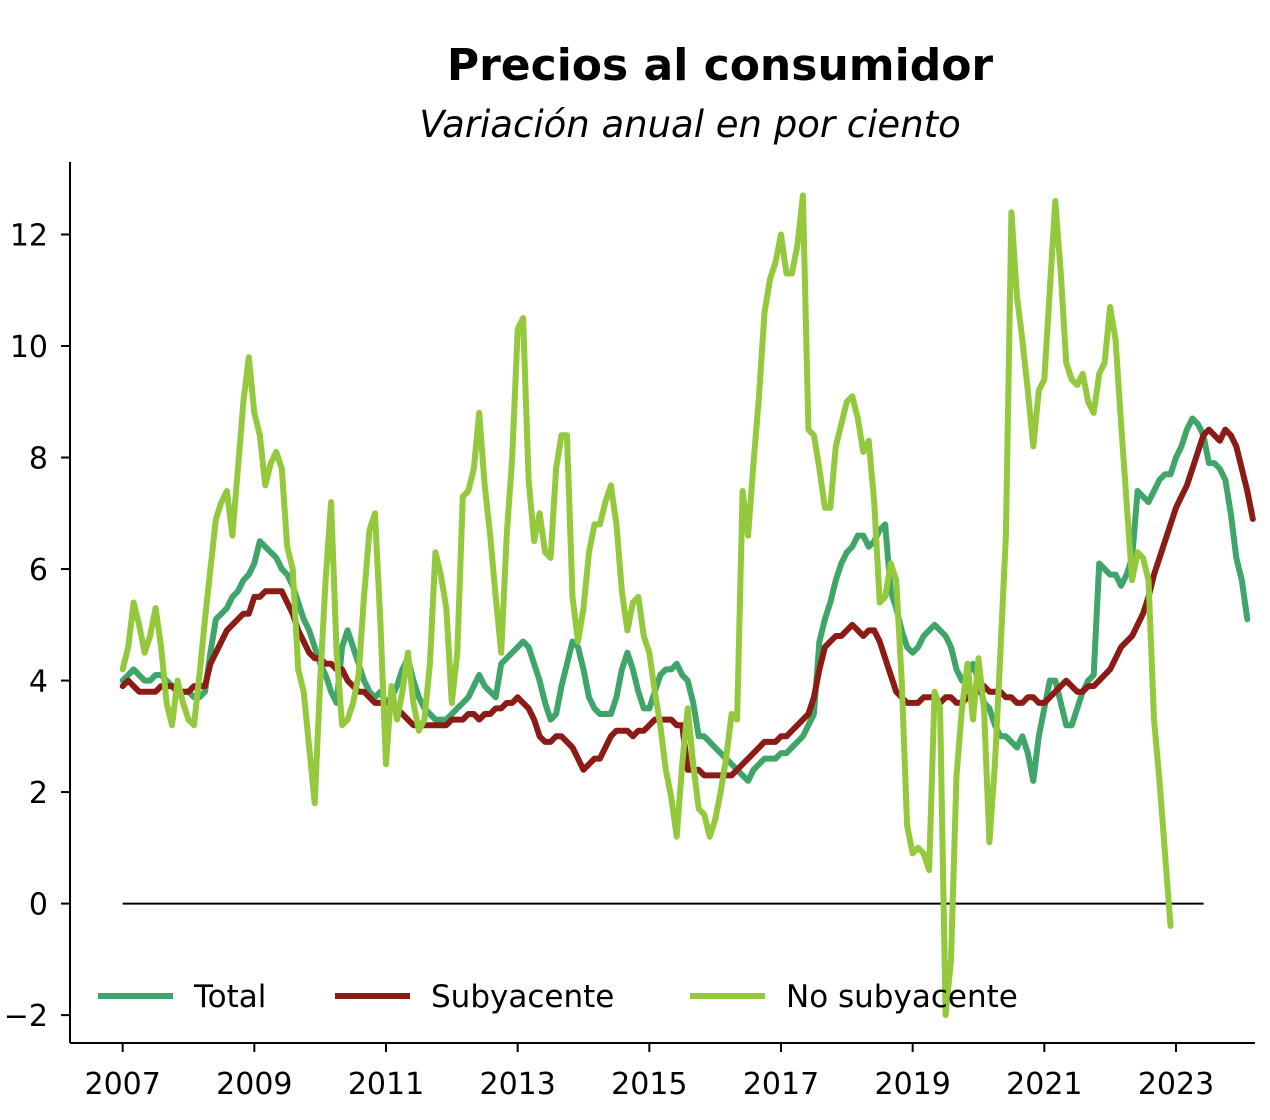 The image size is (1270, 1120). What do you see at coordinates (38, 793) in the screenshot?
I see `y-tick-label: 2` at bounding box center [38, 793].